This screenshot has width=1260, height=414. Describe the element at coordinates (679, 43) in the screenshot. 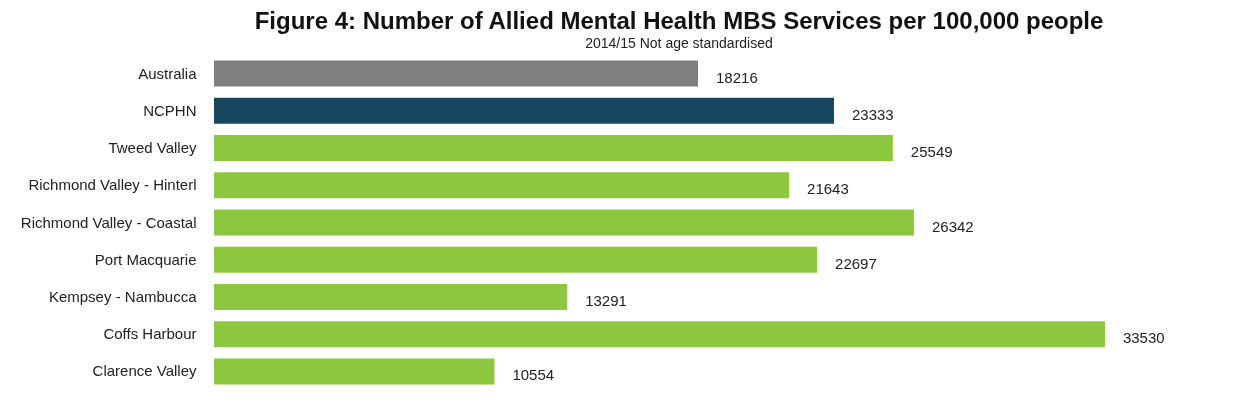

I see `chart-subtitle: 2014/15 Not age standardised` at that location.